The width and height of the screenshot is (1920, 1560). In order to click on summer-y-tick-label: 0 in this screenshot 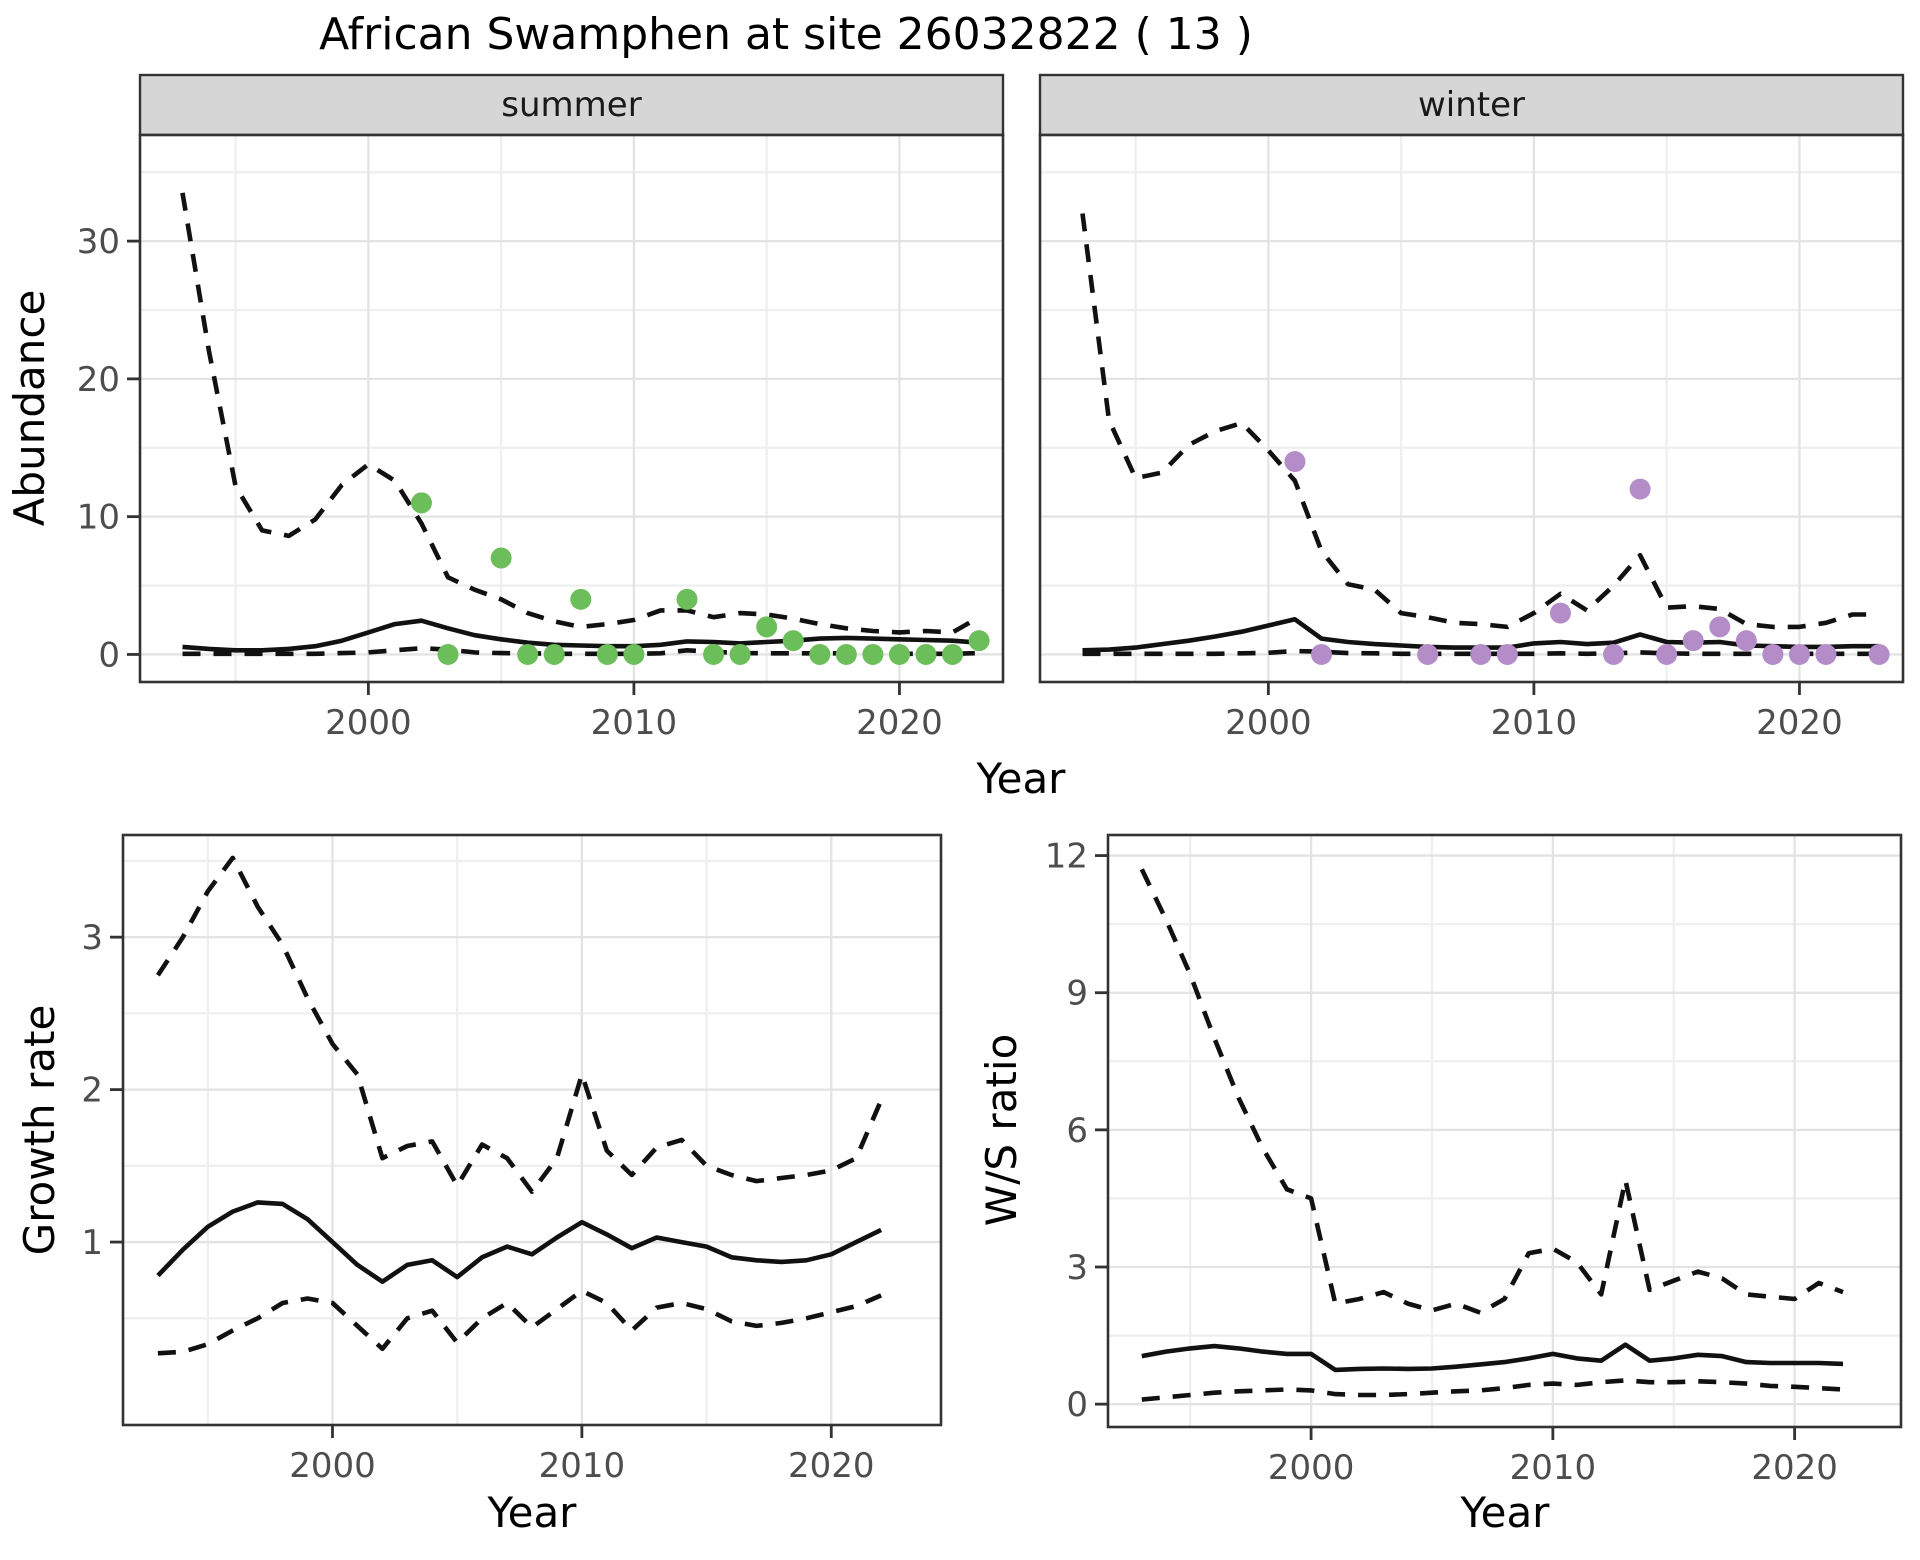, I will do `click(109, 655)`.